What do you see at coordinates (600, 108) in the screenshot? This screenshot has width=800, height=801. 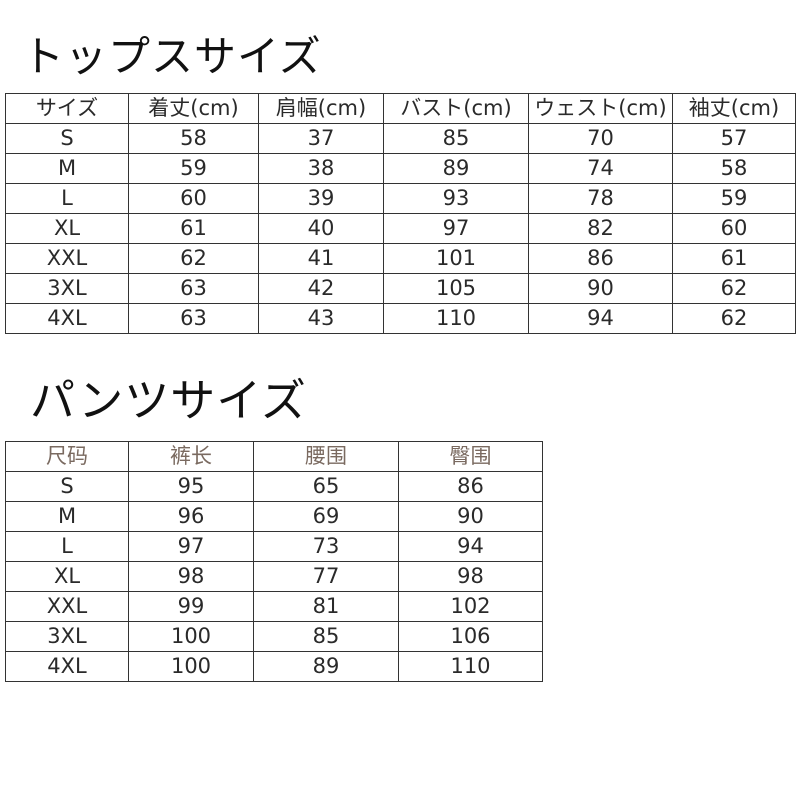 I see `column-header: ウェスト(cm)` at bounding box center [600, 108].